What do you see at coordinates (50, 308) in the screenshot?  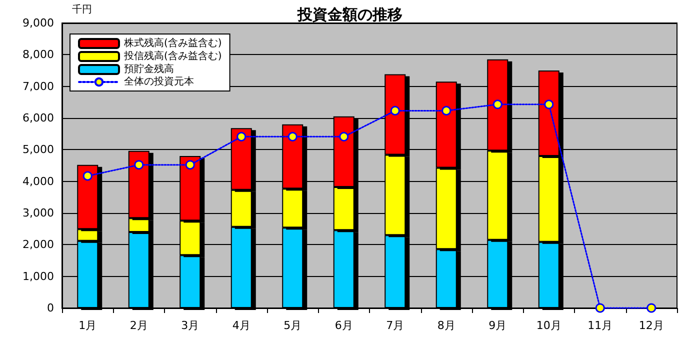 I see `y-tick-label: 0` at bounding box center [50, 308].